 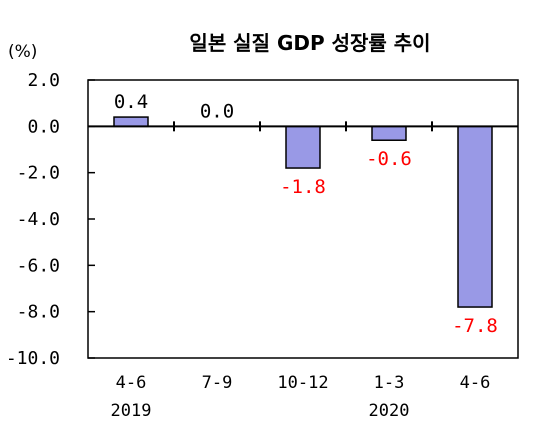 I want to click on category-separator-ticks, so click(x=303, y=126).